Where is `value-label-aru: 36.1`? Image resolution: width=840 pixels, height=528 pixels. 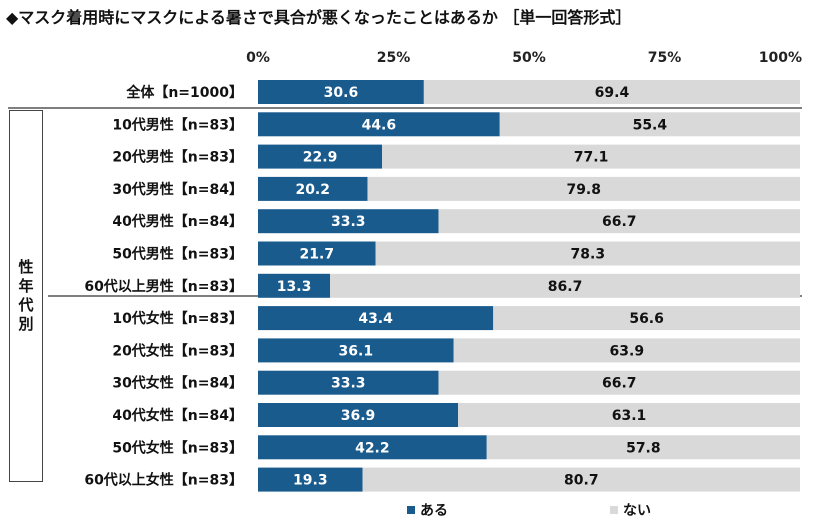
value-label-aru: 36.1 is located at coordinates (356, 351).